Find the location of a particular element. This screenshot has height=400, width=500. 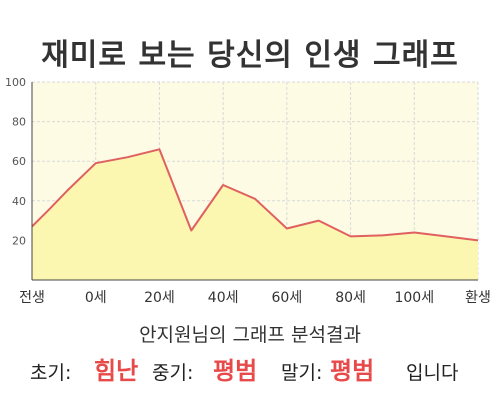

late-value: 평범 is located at coordinates (352, 371).